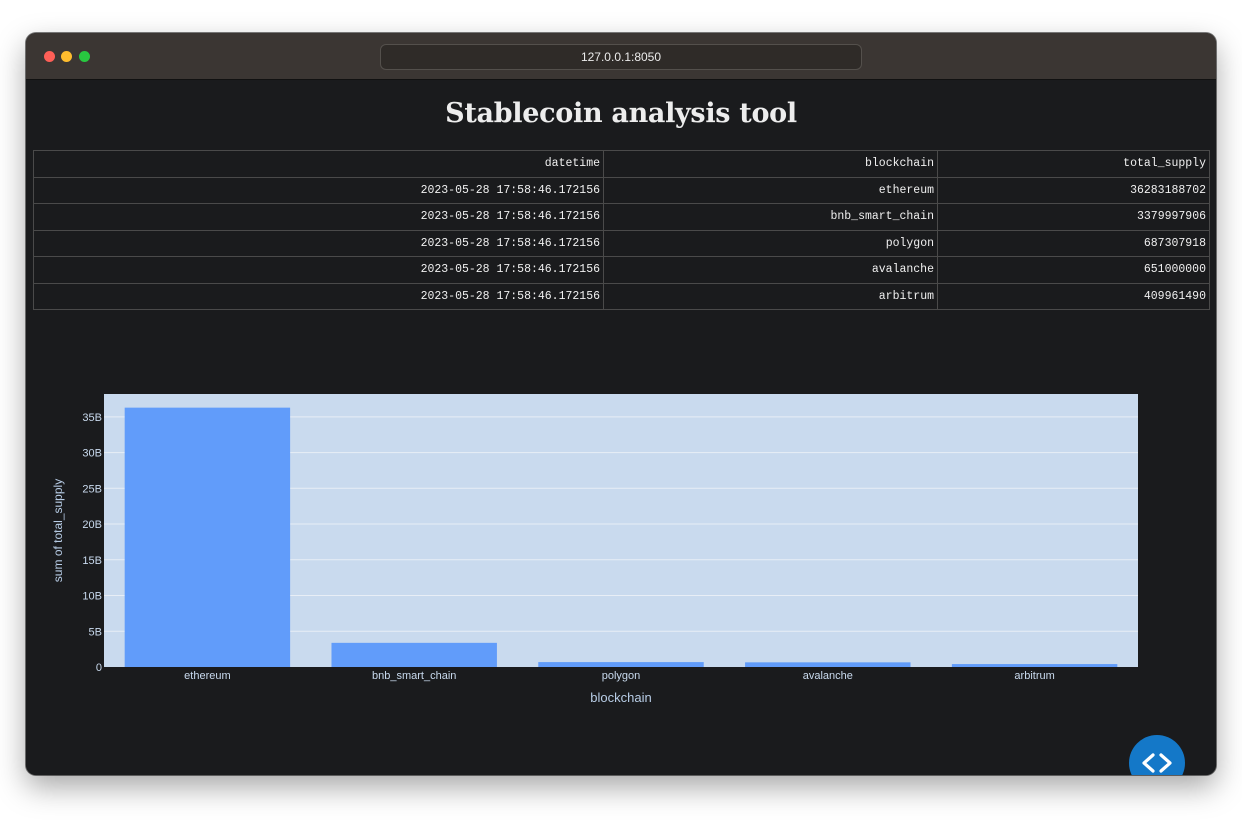 This screenshot has height=839, width=1242. I want to click on browser-titlebar: 127.0.0.1:8050, so click(621, 56).